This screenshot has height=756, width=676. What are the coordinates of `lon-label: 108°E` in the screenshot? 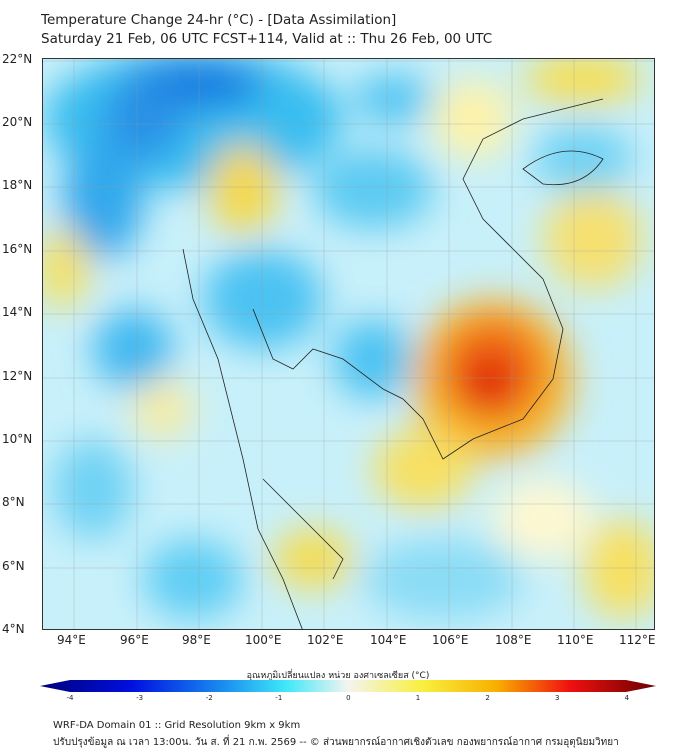 It's located at (513, 640).